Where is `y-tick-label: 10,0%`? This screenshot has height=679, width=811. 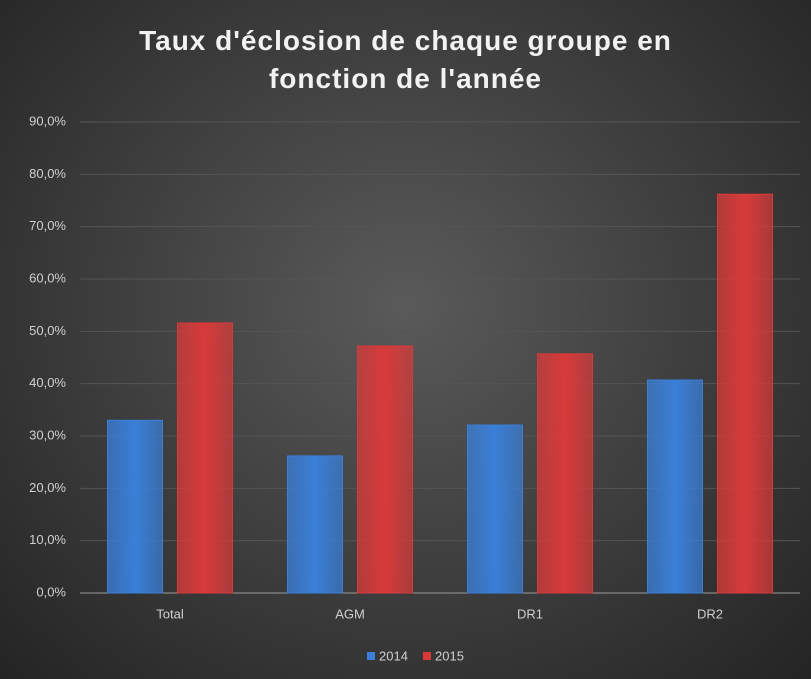
y-tick-label: 10,0% is located at coordinates (47, 539).